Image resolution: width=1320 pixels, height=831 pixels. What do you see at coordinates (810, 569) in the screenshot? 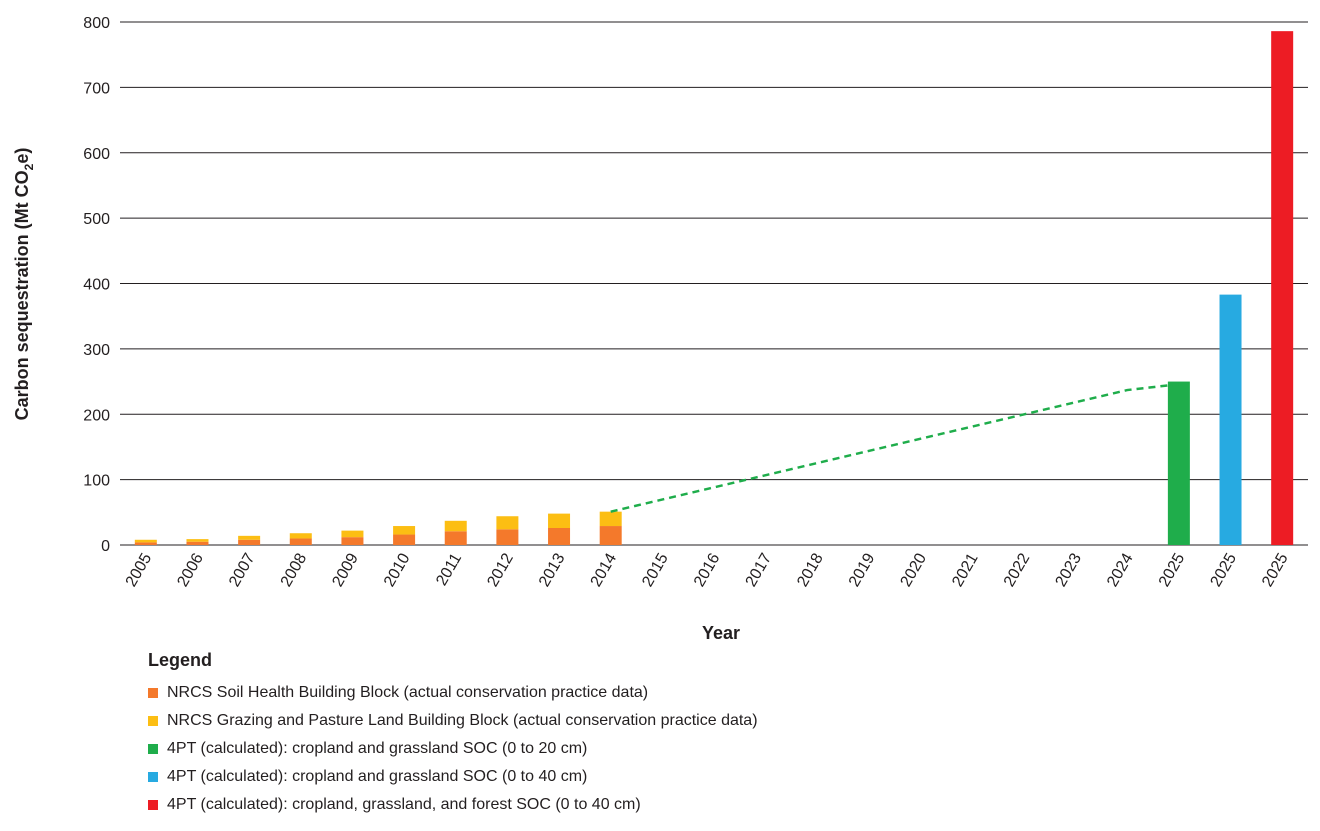
I see `x-tick-label: 2018` at bounding box center [810, 569].